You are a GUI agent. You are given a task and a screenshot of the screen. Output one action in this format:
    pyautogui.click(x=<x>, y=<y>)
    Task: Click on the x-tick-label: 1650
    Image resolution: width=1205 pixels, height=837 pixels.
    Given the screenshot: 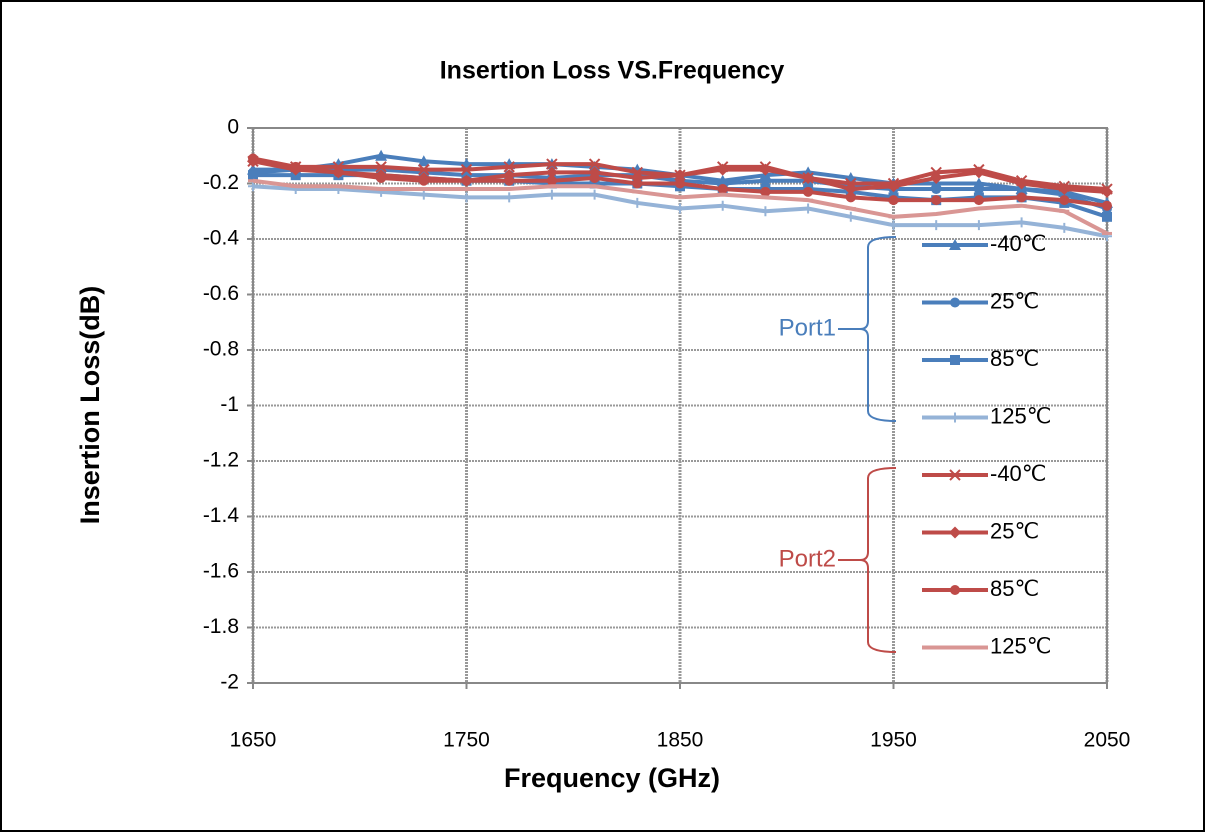 What is the action you would take?
    pyautogui.click(x=253, y=740)
    